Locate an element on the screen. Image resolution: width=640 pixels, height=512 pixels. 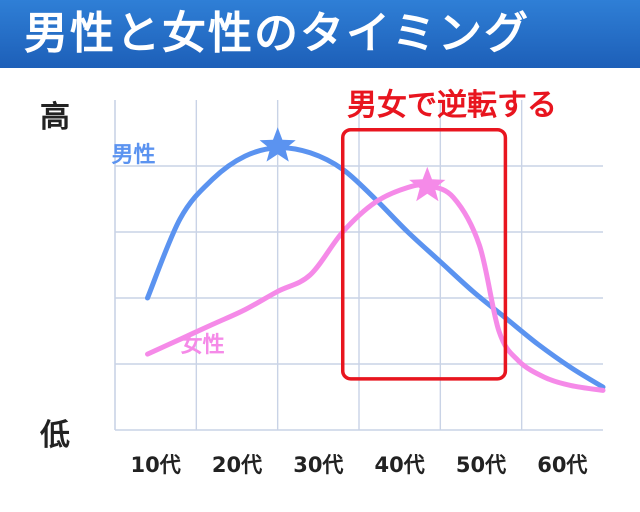
annotation-text: 男女で逆転する is located at coordinates (452, 105).